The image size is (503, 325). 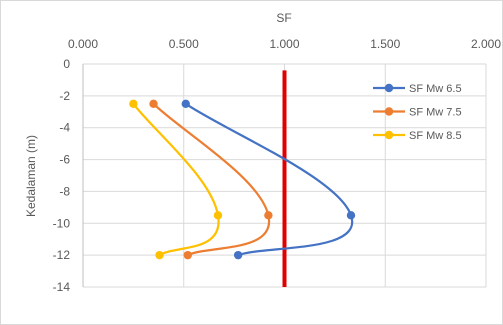 What do you see at coordinates (486, 44) in the screenshot?
I see `x-tick-label: 2.000` at bounding box center [486, 44].